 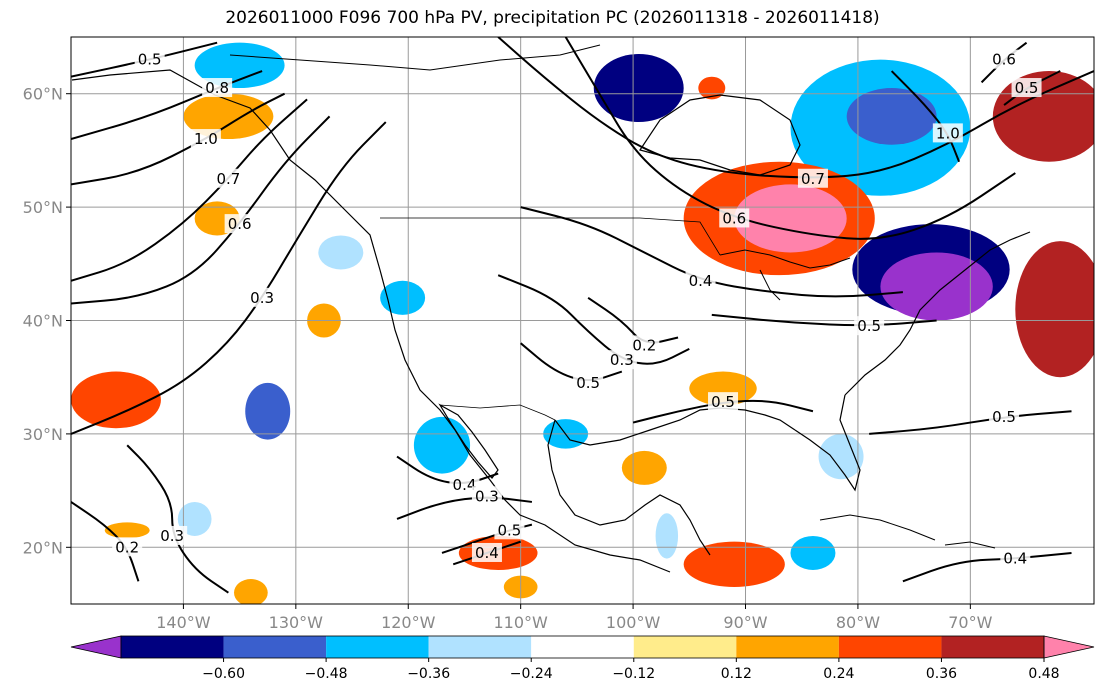 What do you see at coordinates (629, 487) in the screenshot?
I see `mexico-gulf` at bounding box center [629, 487].